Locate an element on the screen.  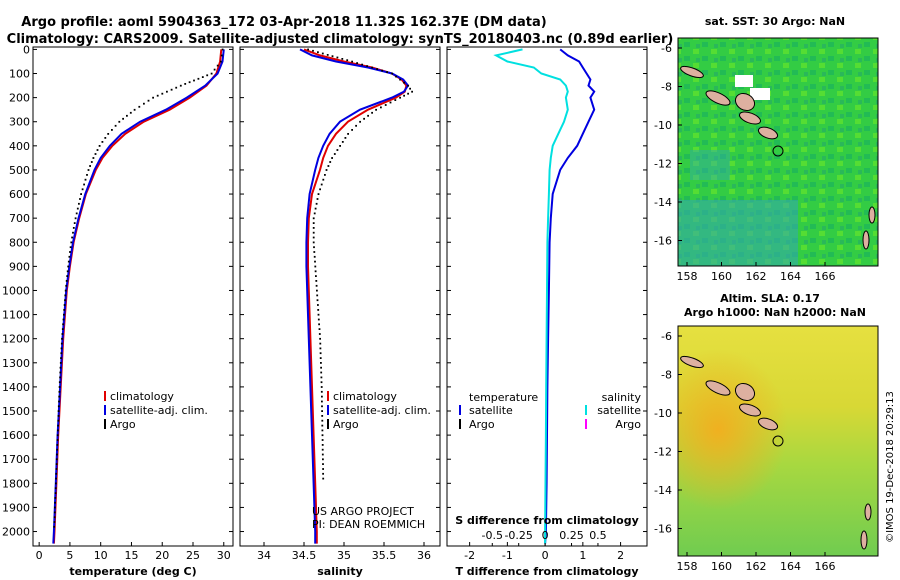
map-xtick-label: 158 is located at coordinates (687, 276).